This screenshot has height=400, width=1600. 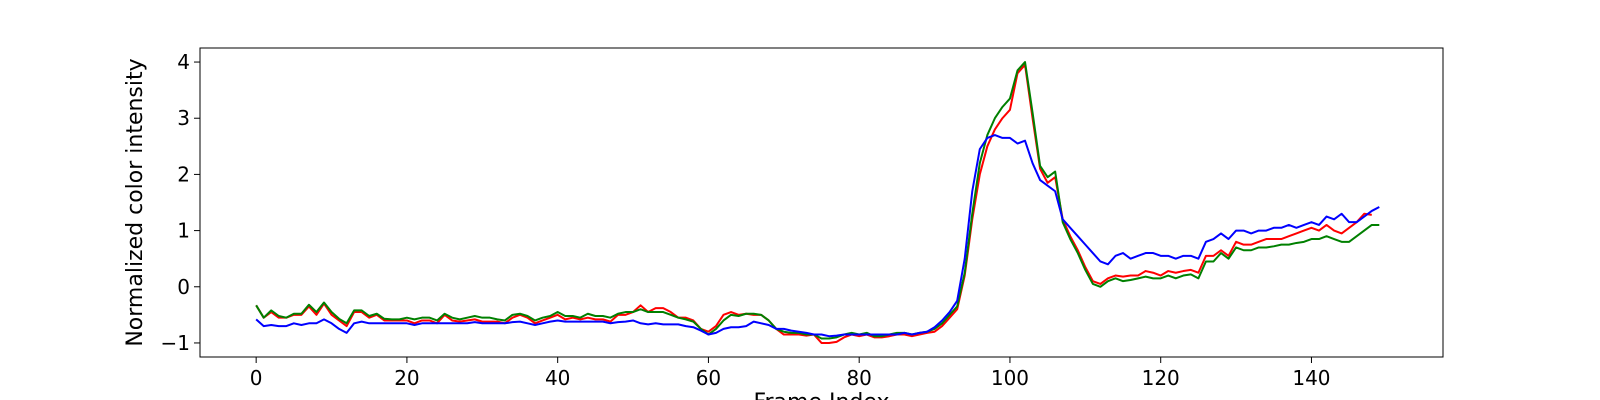 I want to click on x-axis-label: Frame Index, so click(x=821, y=395).